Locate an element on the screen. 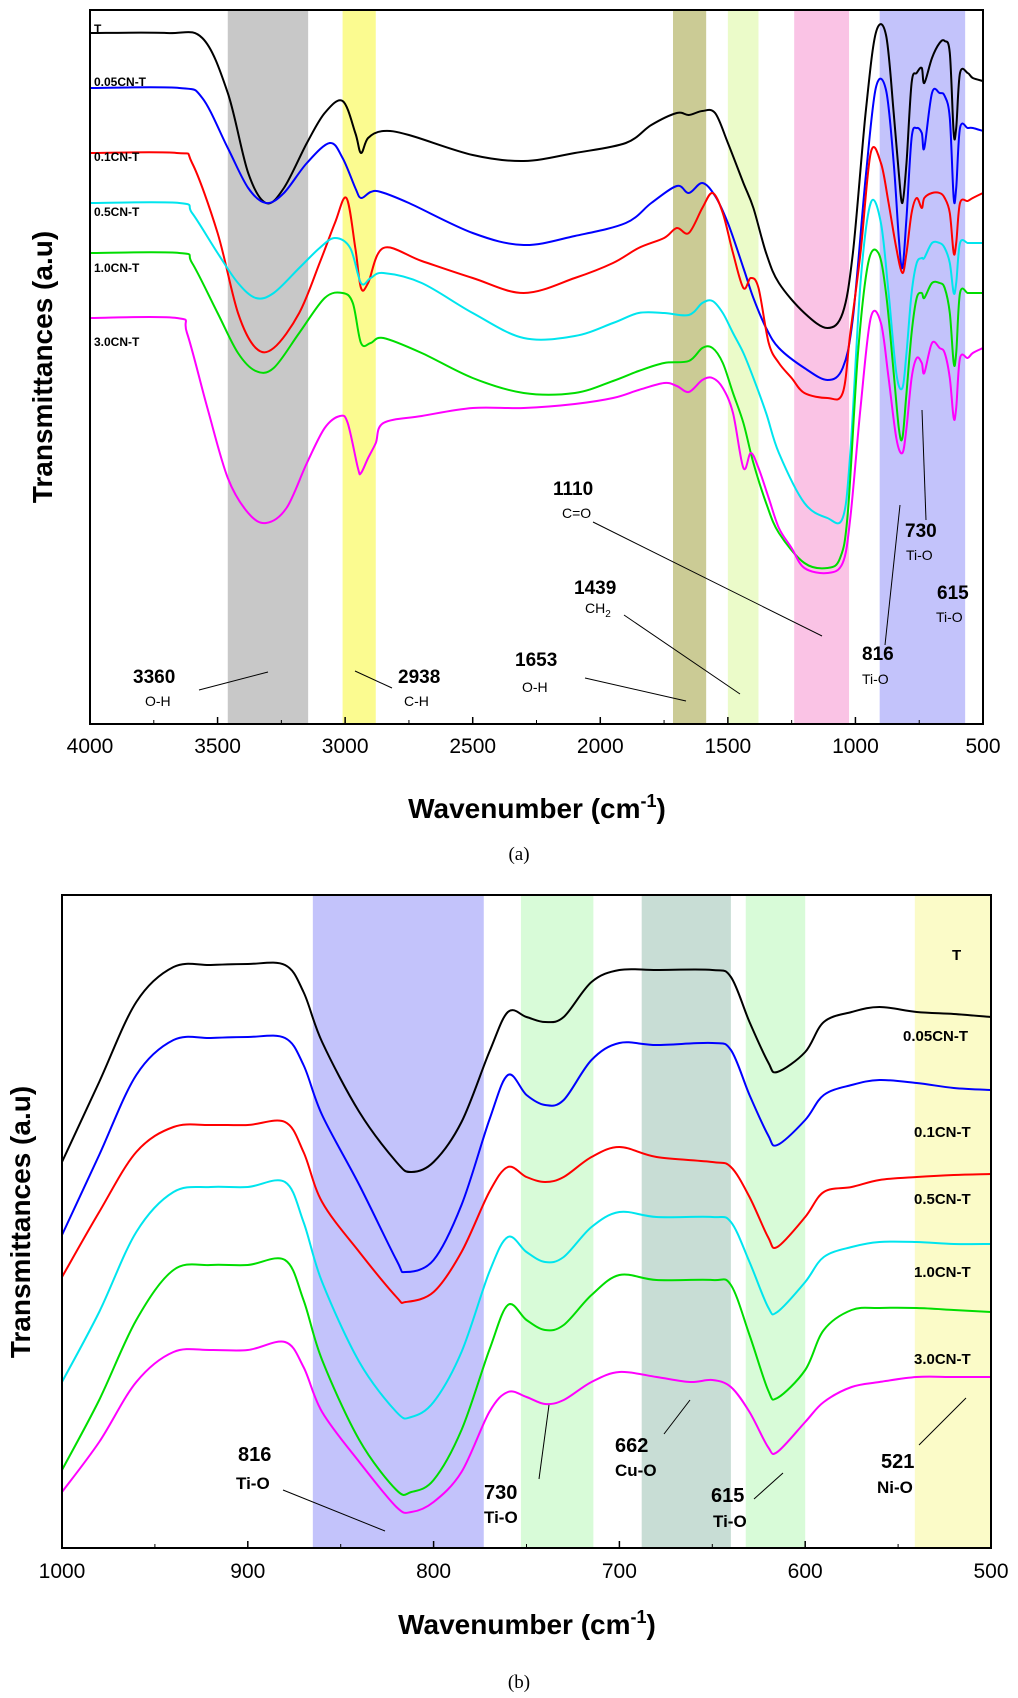 Image resolution: width=1018 pixels, height=1698 pixels. series-label-30cn-t-b: 3.0CN-T is located at coordinates (942, 1359).